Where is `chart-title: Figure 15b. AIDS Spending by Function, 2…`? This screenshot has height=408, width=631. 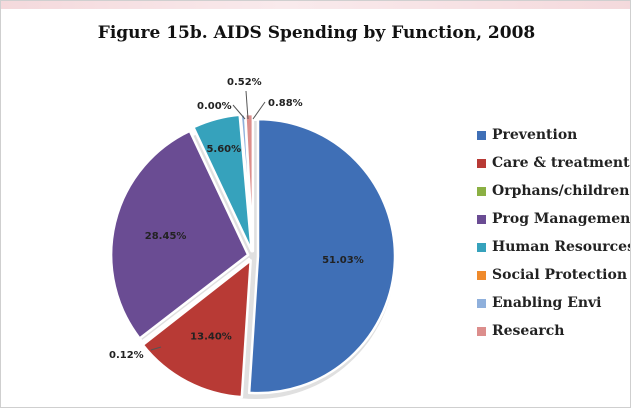
chart-title: Figure 15b. AIDS Spending by Function, 2… is located at coordinates (316, 33).